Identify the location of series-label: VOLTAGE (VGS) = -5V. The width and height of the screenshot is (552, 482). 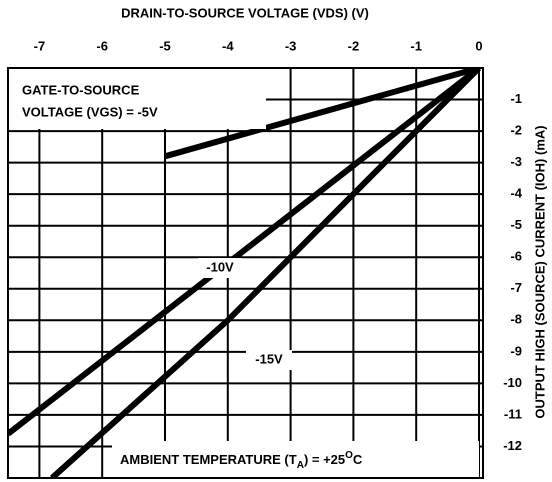
(90, 111).